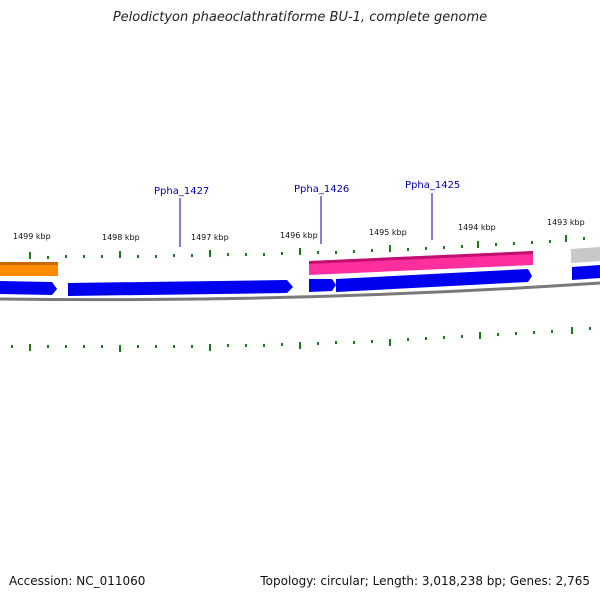 The width and height of the screenshot is (600, 600). Describe the element at coordinates (432, 185) in the screenshot. I see `gene-label-ppha-1425: Ppha_1425` at that location.